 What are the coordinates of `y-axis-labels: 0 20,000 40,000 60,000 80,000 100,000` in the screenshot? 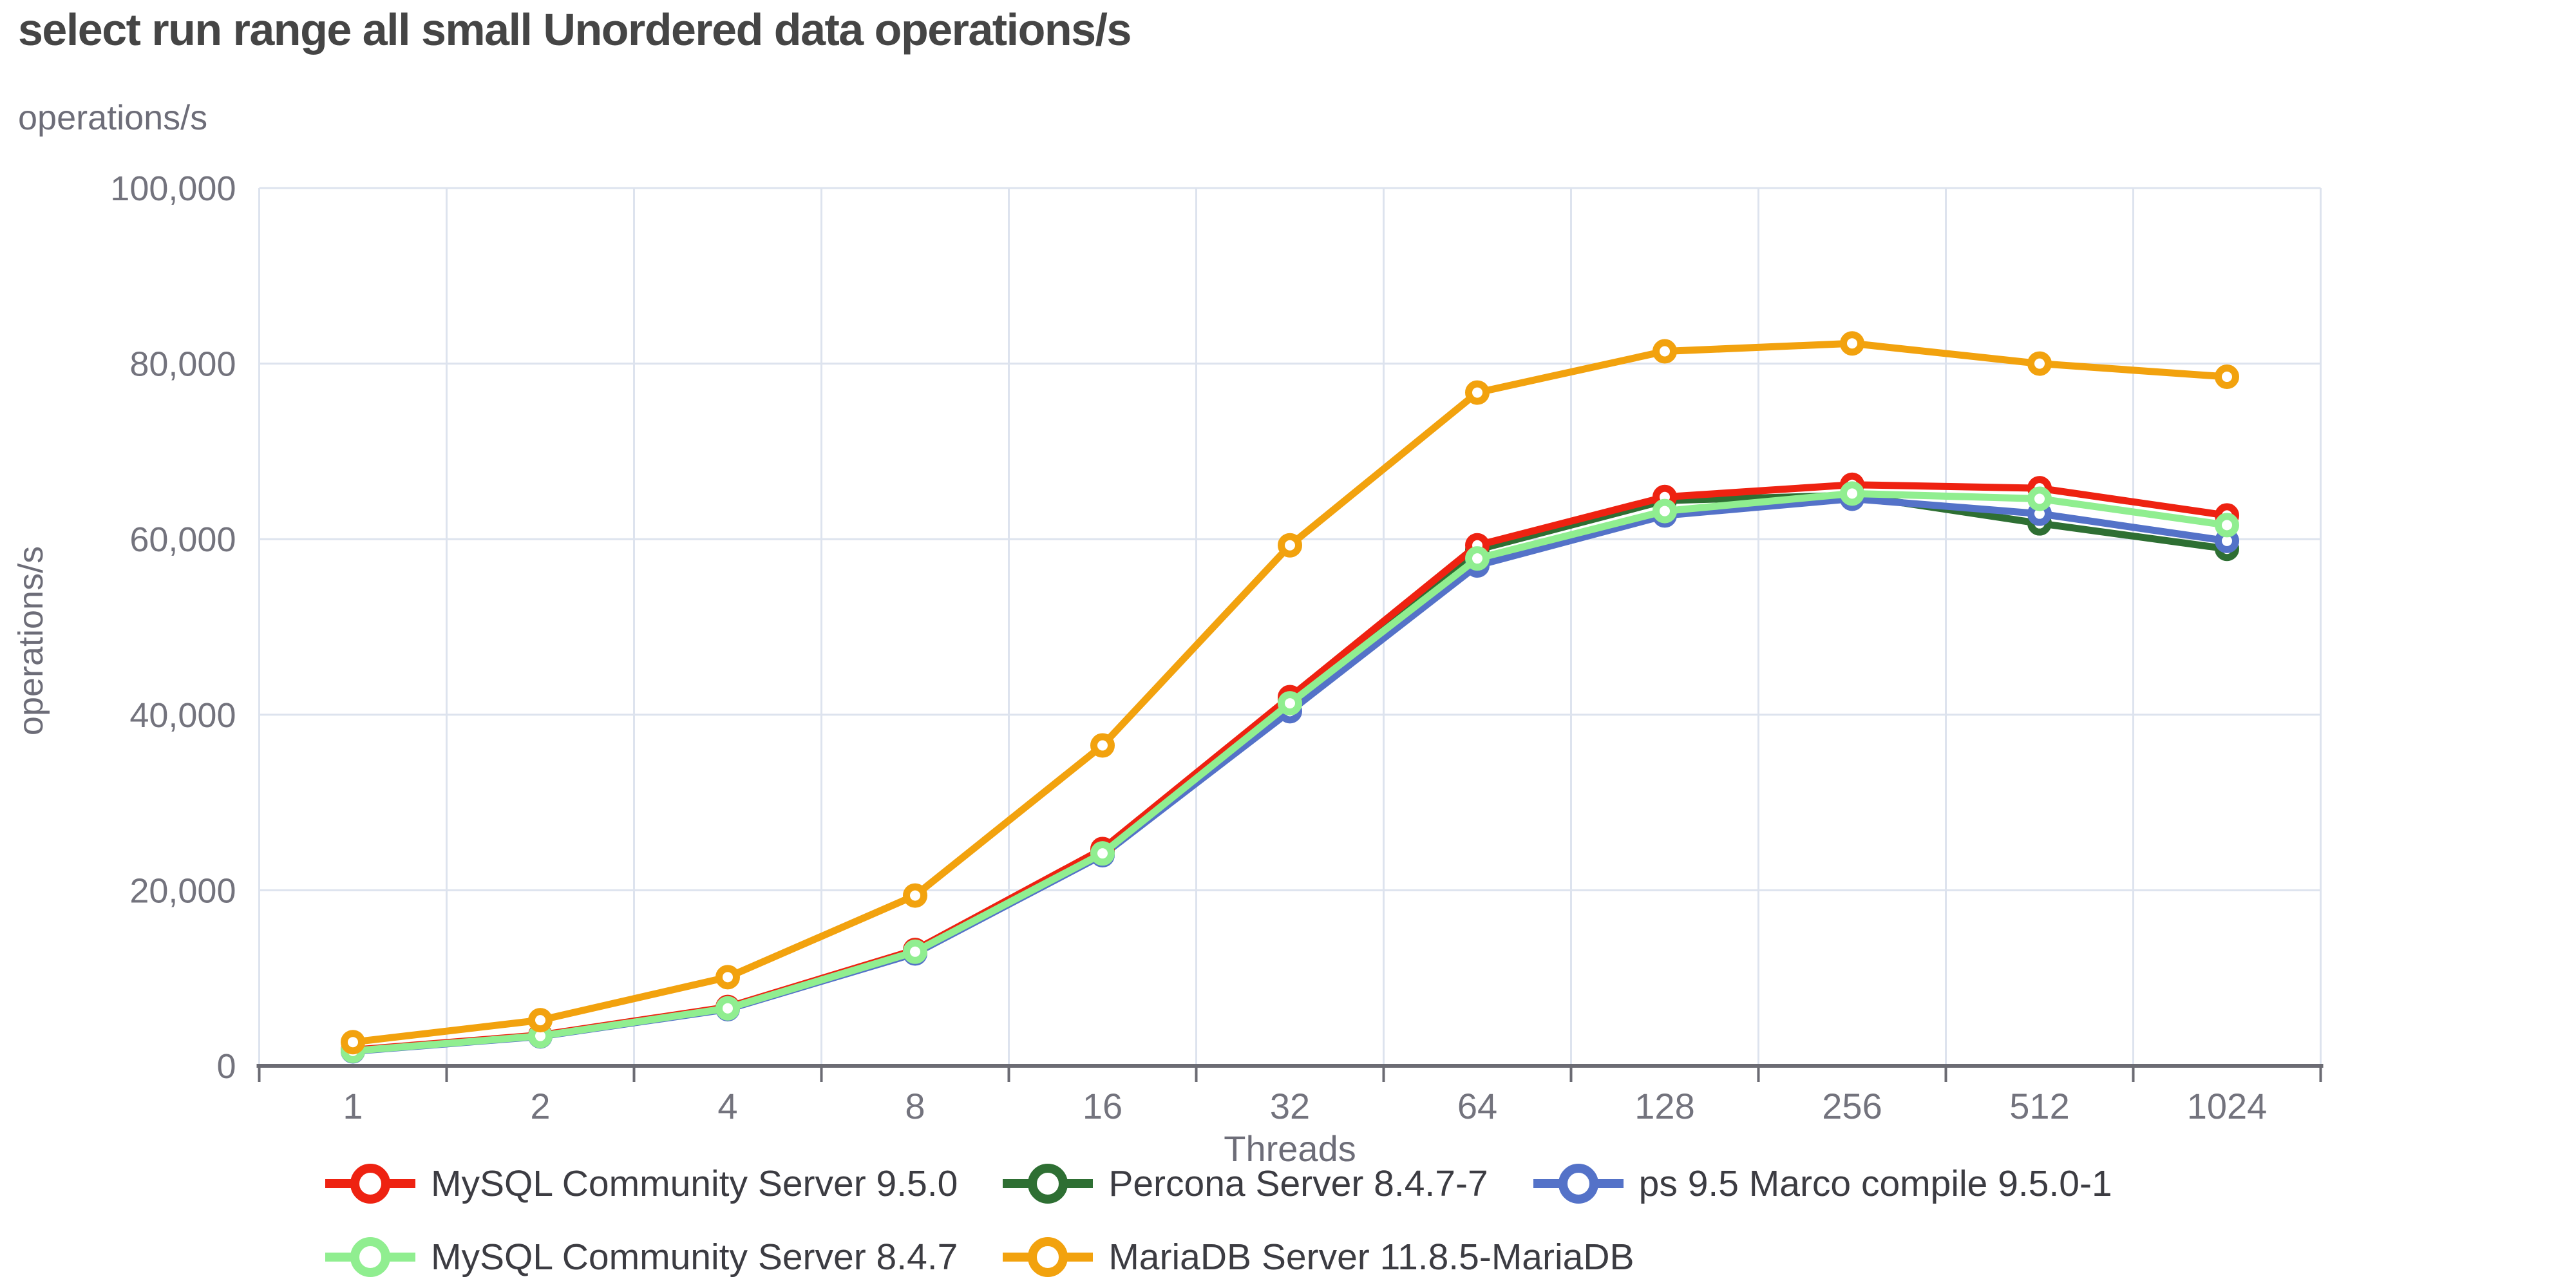 It's located at (173, 627).